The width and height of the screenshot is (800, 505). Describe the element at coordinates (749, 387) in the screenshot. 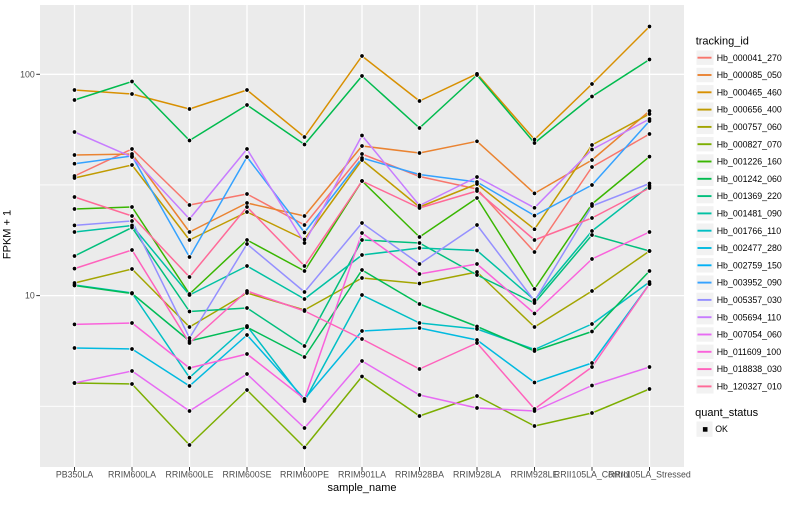

I see `svg-text: Hb_120327_010` at that location.